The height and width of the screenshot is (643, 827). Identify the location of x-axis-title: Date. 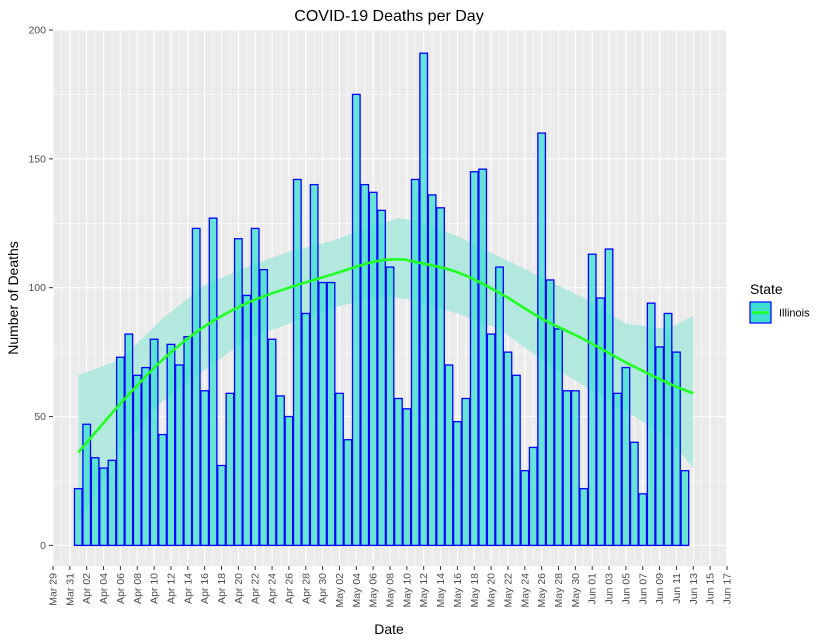
(389, 629).